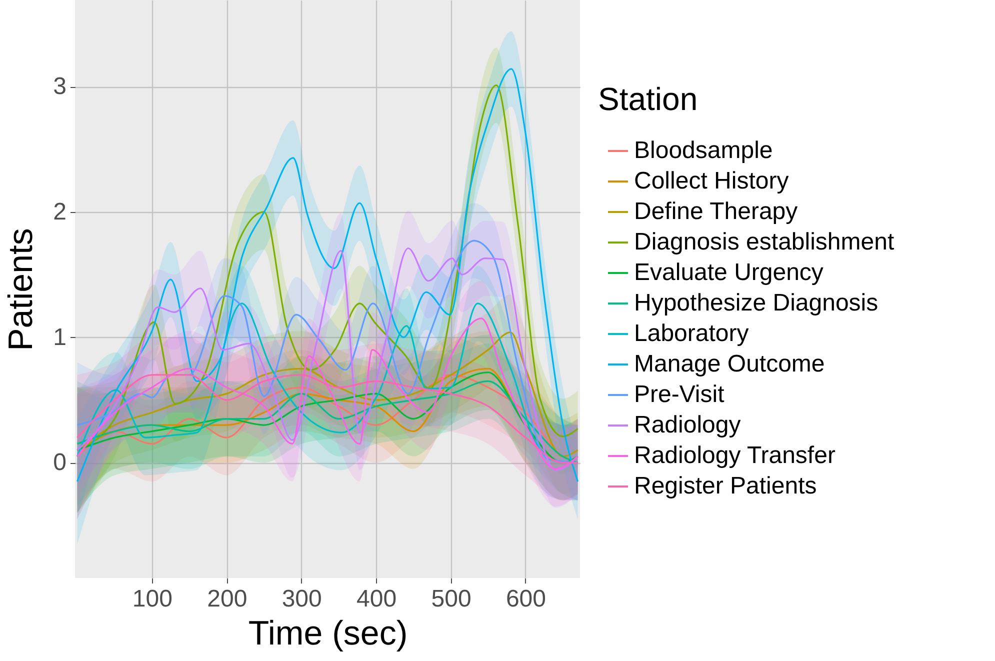 Image resolution: width=995 pixels, height=661 pixels. Describe the element at coordinates (152, 599) in the screenshot. I see `x-tick-label: 100` at that location.